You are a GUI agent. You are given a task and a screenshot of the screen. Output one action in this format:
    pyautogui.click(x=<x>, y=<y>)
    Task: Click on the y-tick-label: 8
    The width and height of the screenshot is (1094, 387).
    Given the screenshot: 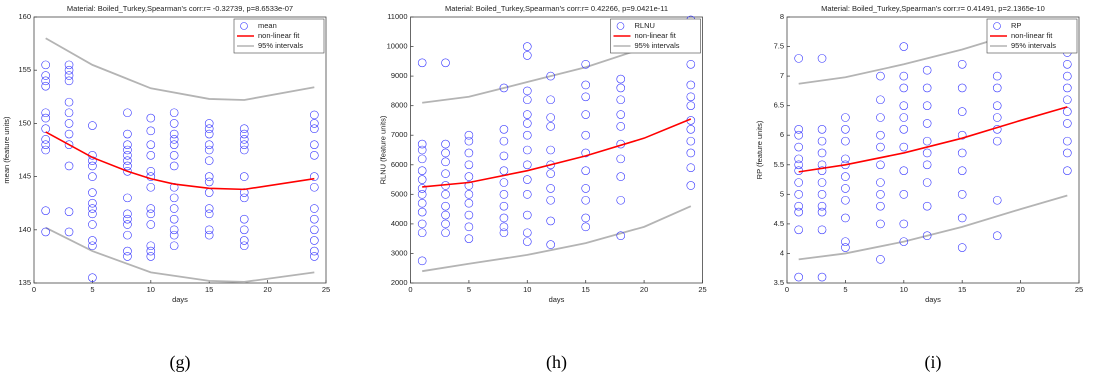 What is the action you would take?
    pyautogui.click(x=782, y=16)
    